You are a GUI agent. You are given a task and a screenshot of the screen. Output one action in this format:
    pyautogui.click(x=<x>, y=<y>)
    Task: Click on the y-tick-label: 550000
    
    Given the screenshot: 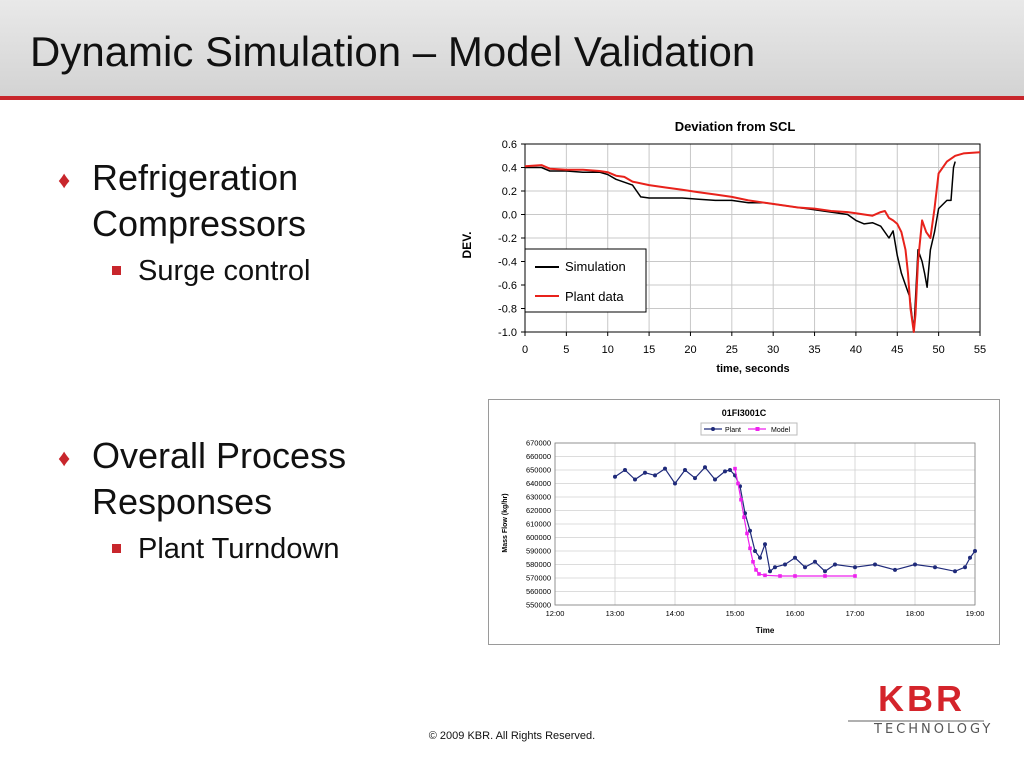 What is the action you would take?
    pyautogui.click(x=538, y=605)
    